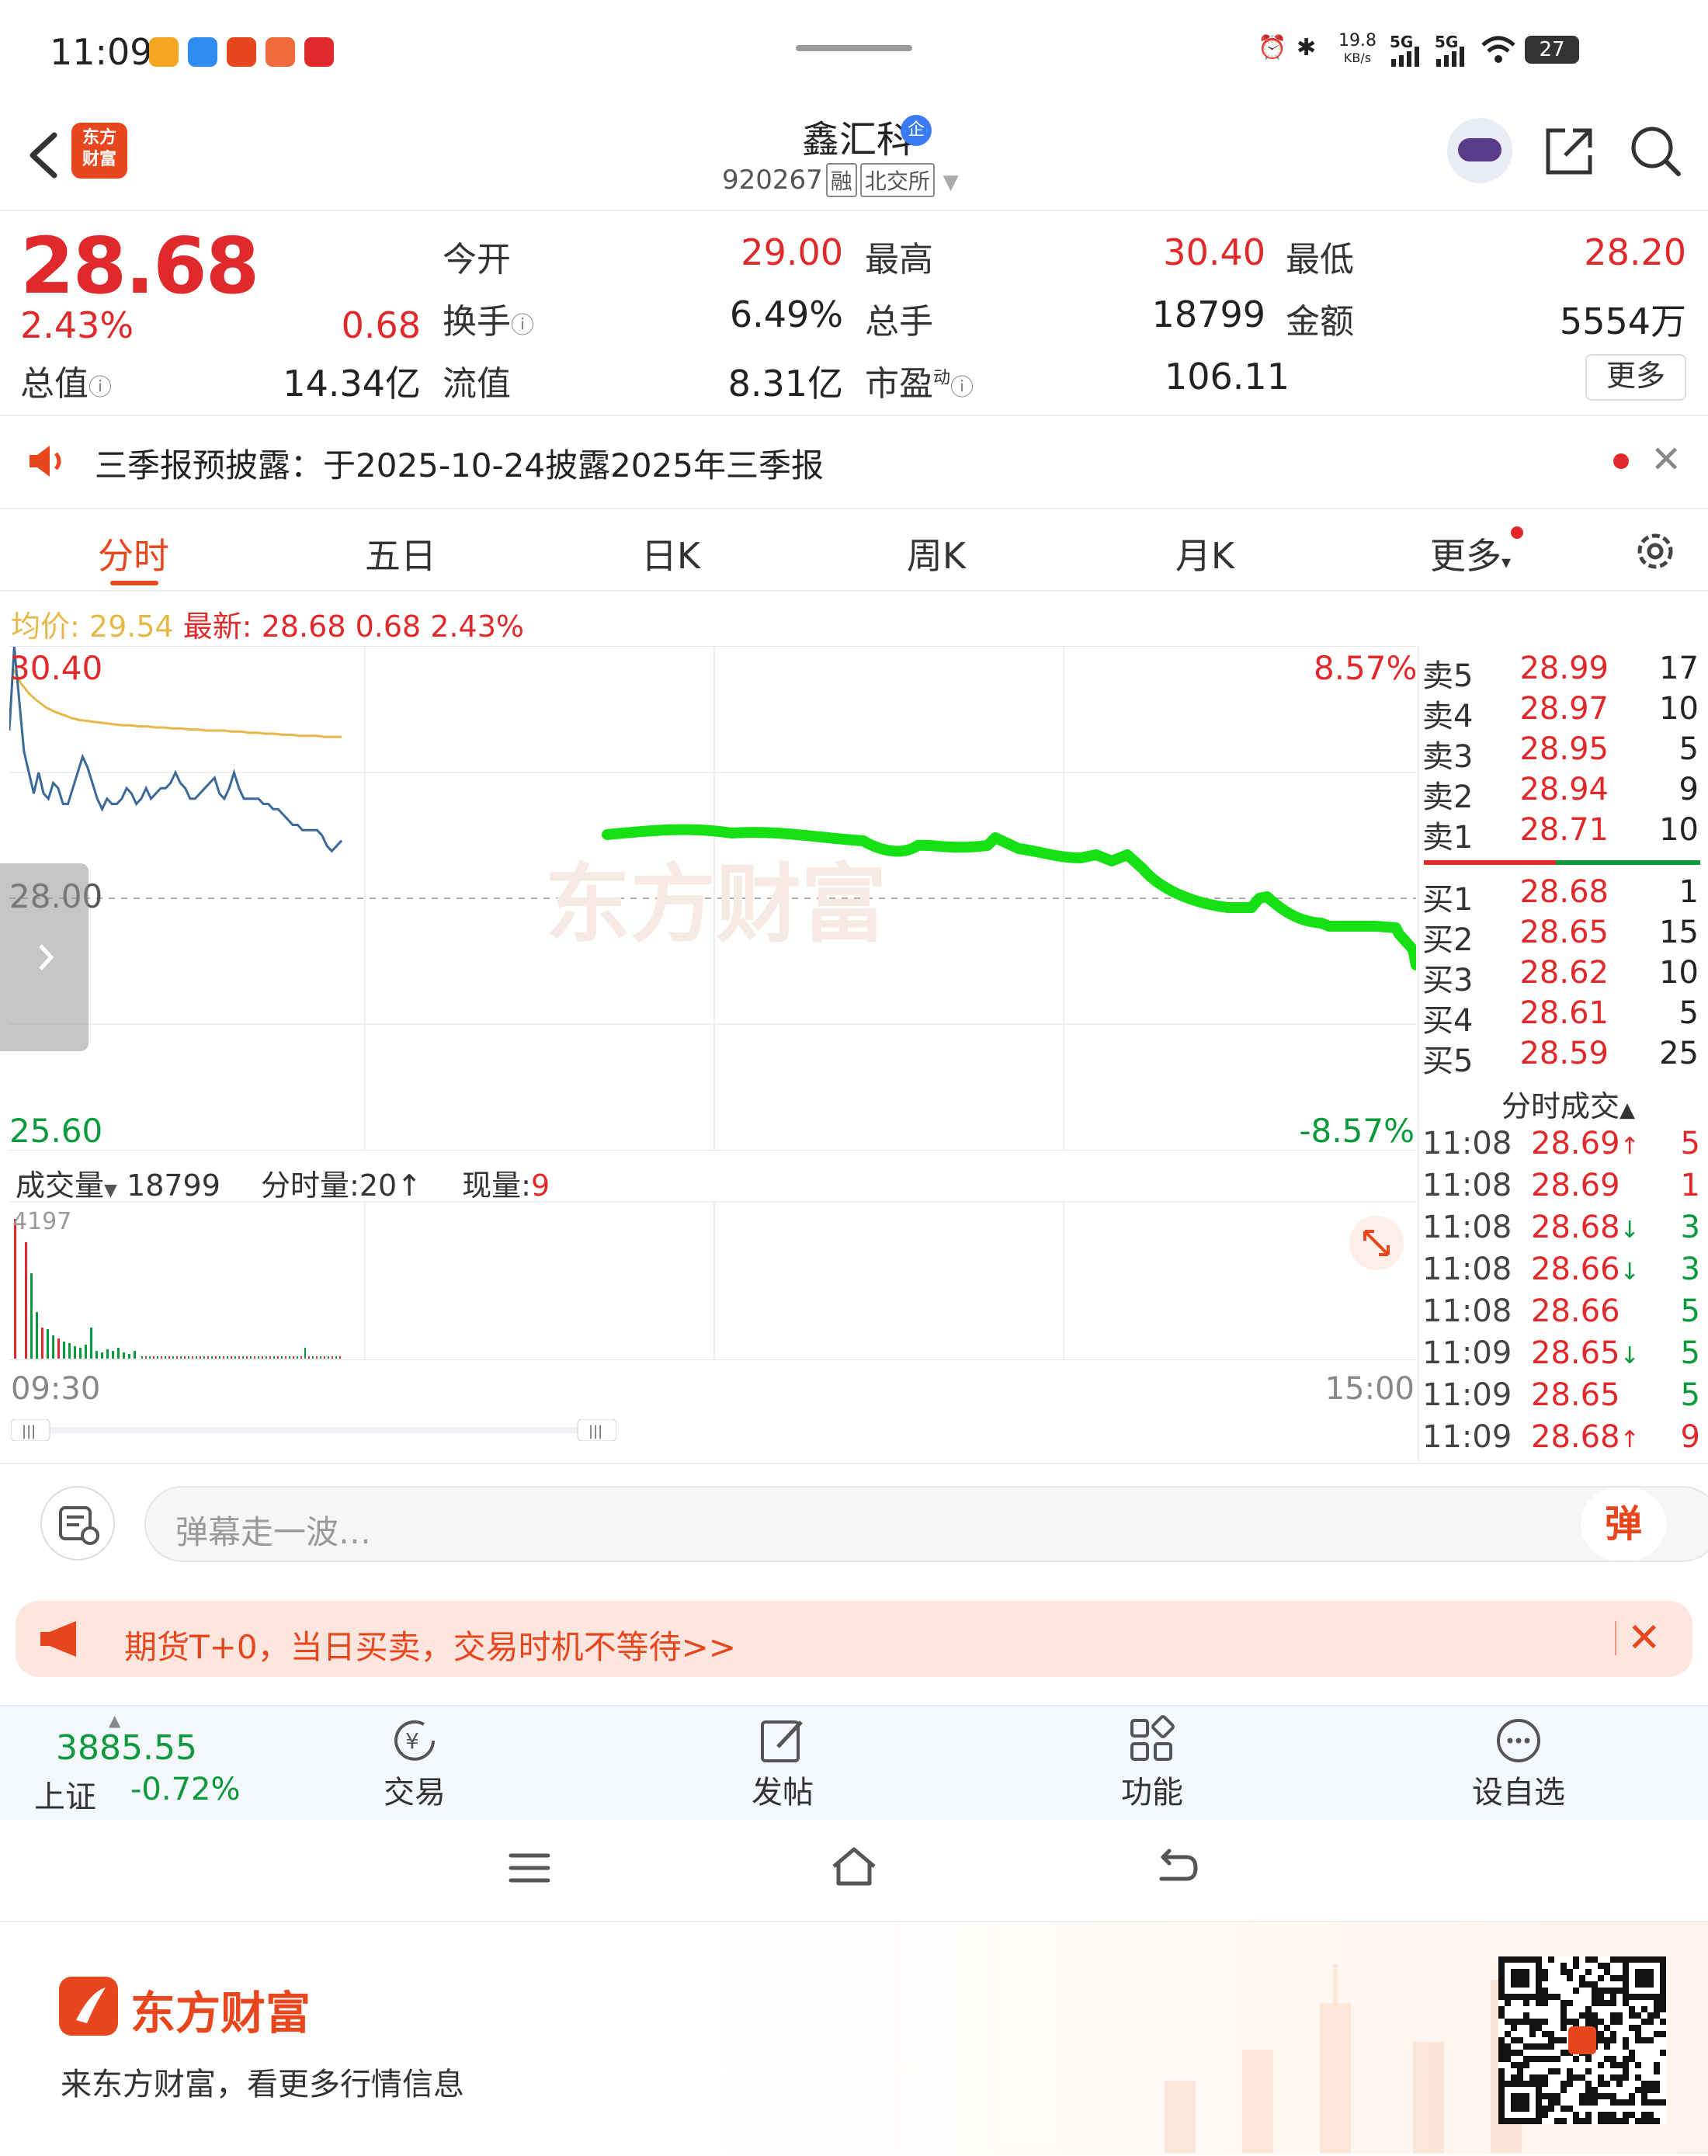 The image size is (1708, 2156). Describe the element at coordinates (1320, 322) in the screenshot. I see `amount-label: 金额` at that location.